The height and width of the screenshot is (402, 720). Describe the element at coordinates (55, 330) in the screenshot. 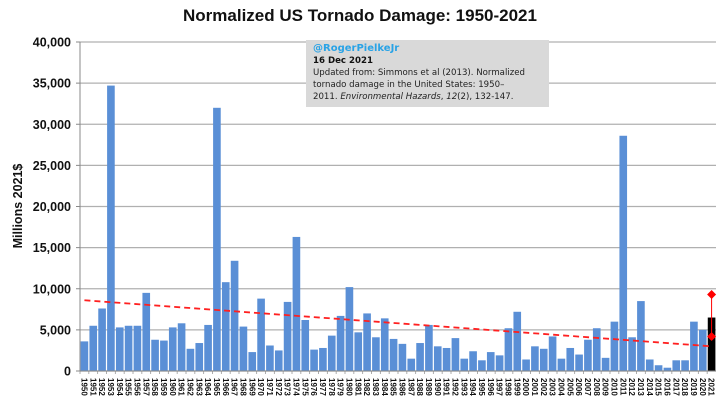

I see `y-tick-label: 5,000` at that location.